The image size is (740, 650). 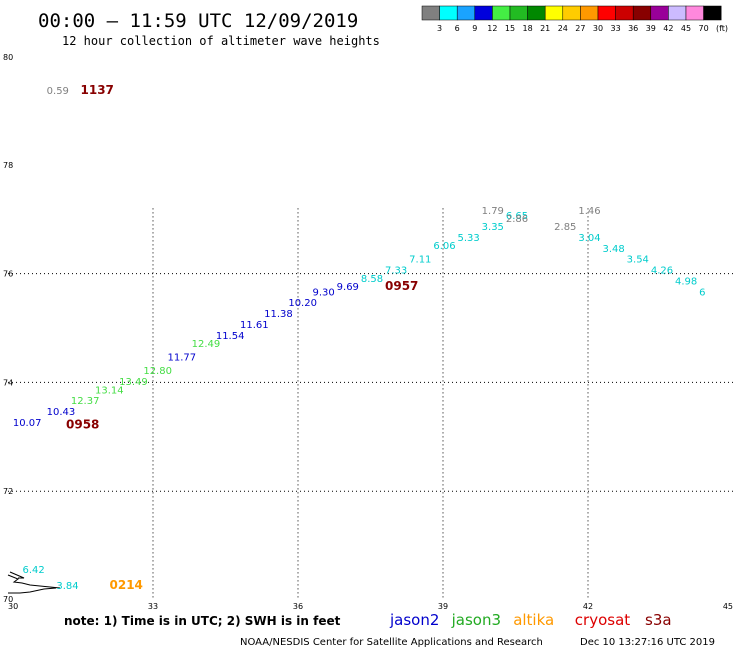 What do you see at coordinates (82, 425) in the screenshot?
I see `pass-time-label: 0958` at bounding box center [82, 425].